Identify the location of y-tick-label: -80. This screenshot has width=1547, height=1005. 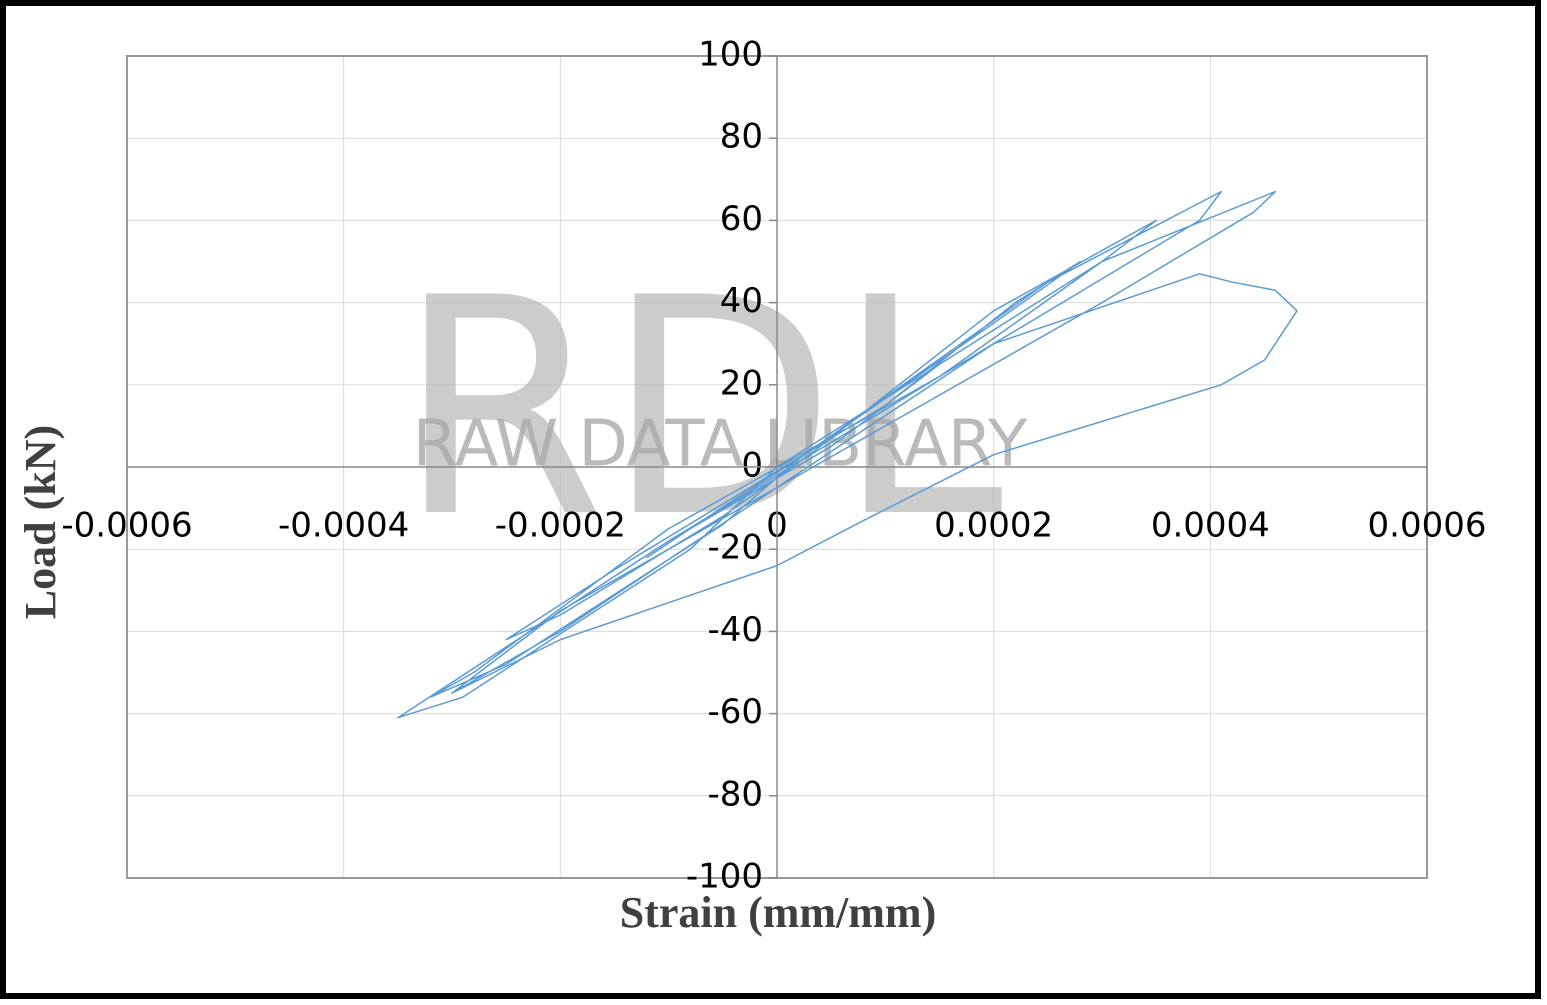
(735, 794).